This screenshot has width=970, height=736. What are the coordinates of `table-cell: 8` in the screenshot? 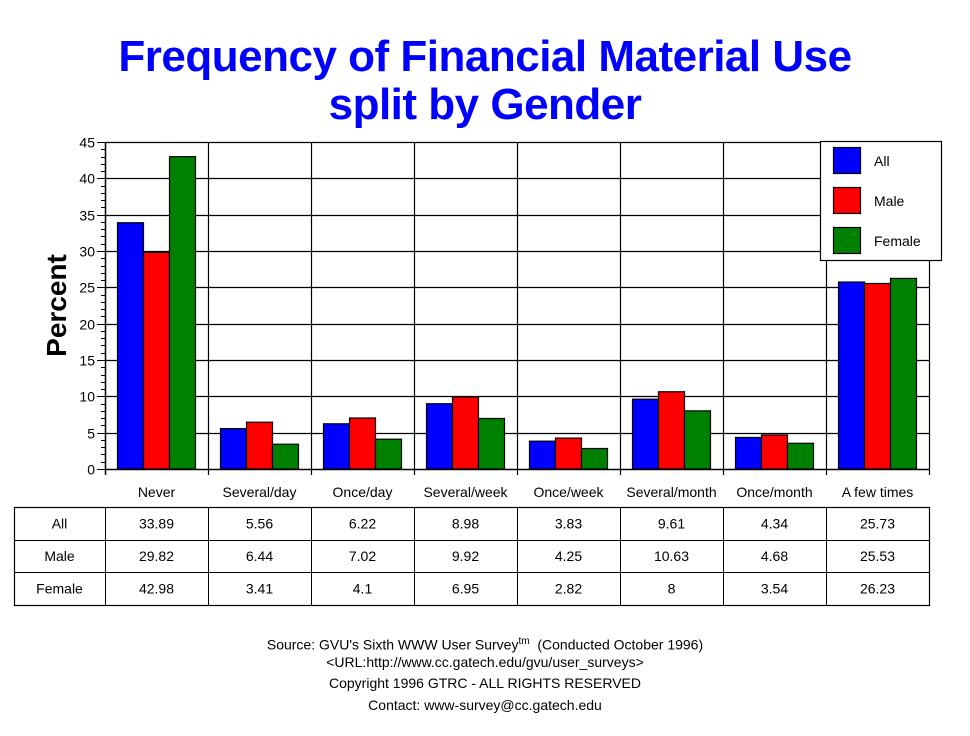 It's located at (672, 589).